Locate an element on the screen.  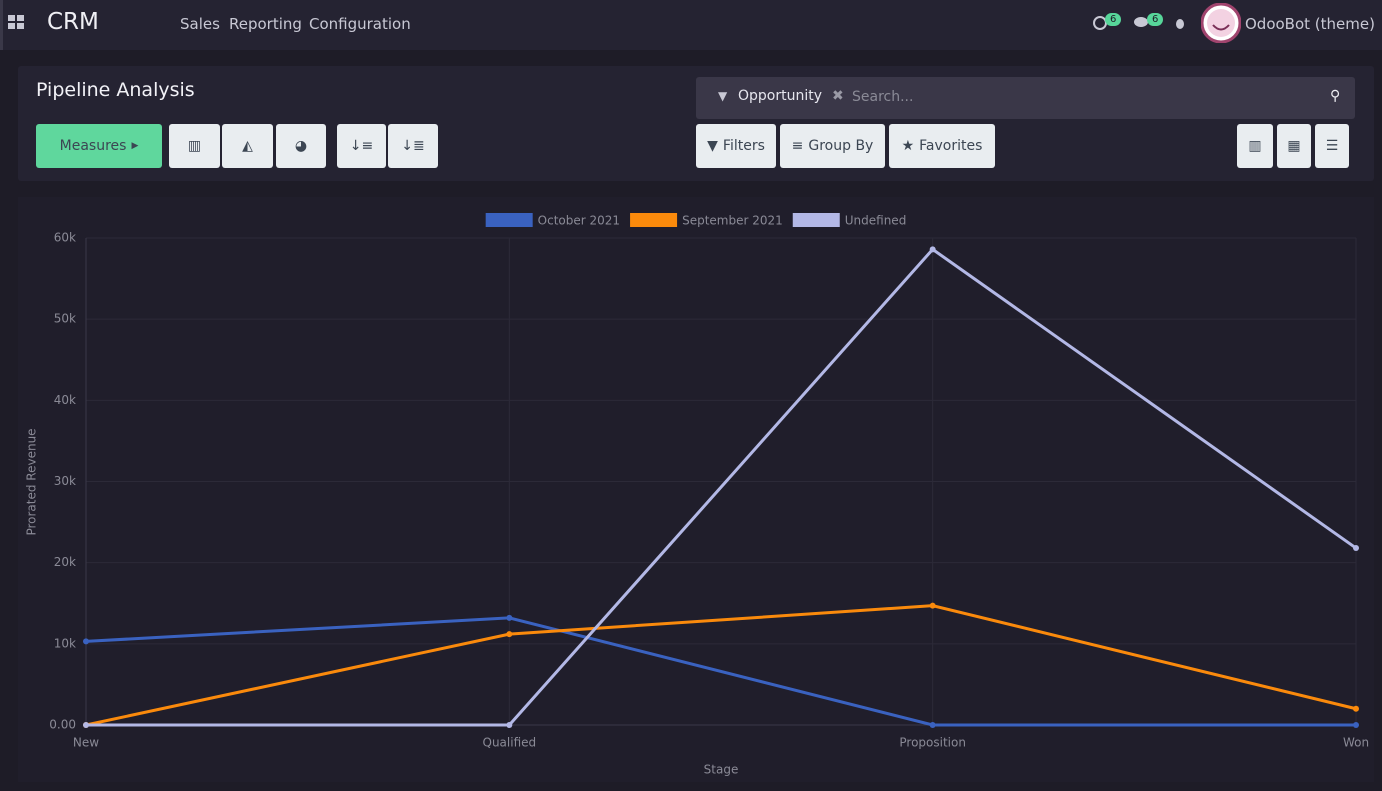
button-label: Filters is located at coordinates (743, 146).